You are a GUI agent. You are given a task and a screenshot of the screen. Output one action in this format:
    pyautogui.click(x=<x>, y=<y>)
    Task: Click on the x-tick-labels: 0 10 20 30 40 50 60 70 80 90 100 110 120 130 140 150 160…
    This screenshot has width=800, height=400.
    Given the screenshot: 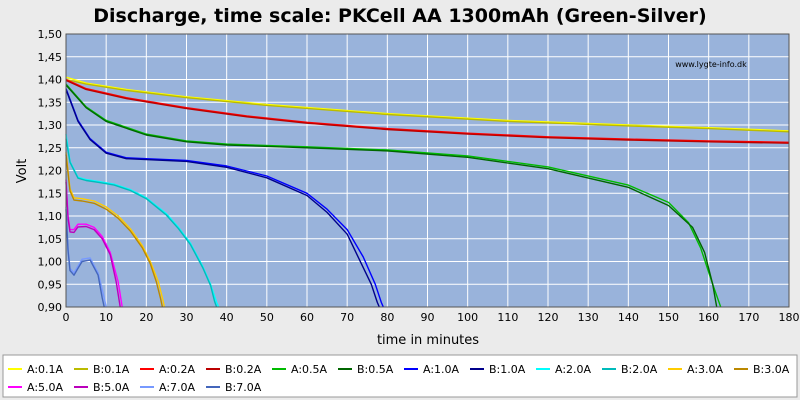 What is the action you would take?
    pyautogui.click(x=431, y=317)
    